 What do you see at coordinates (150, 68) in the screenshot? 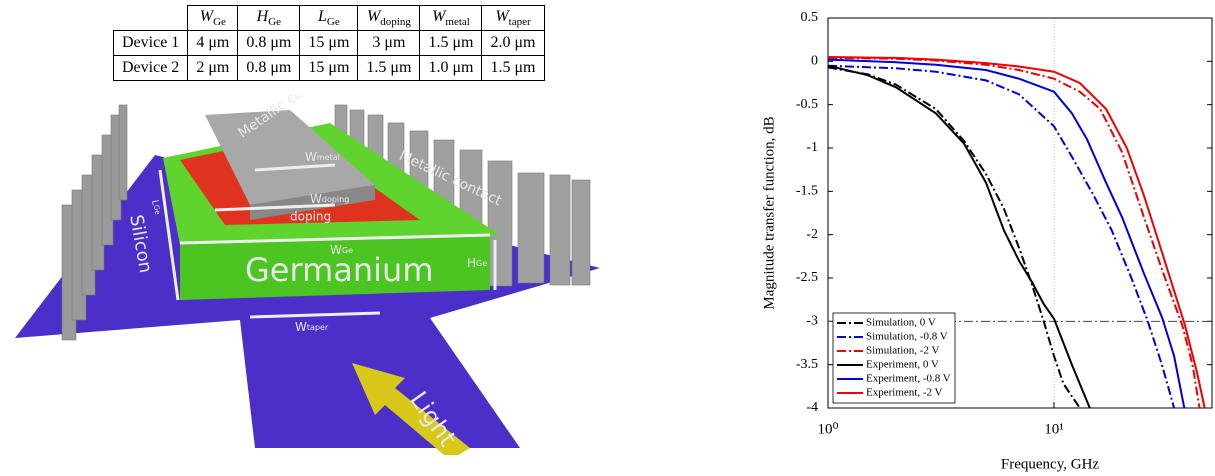
I see `table-cell: Device 2` at bounding box center [150, 68].